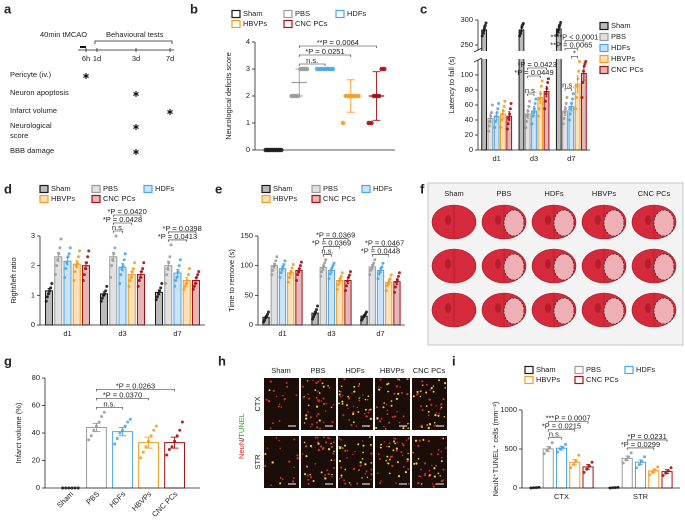 This screenshot has width=685, height=520. What do you see at coordinates (604, 193) in the screenshot?
I see `column-header: HBVPs` at bounding box center [604, 193].